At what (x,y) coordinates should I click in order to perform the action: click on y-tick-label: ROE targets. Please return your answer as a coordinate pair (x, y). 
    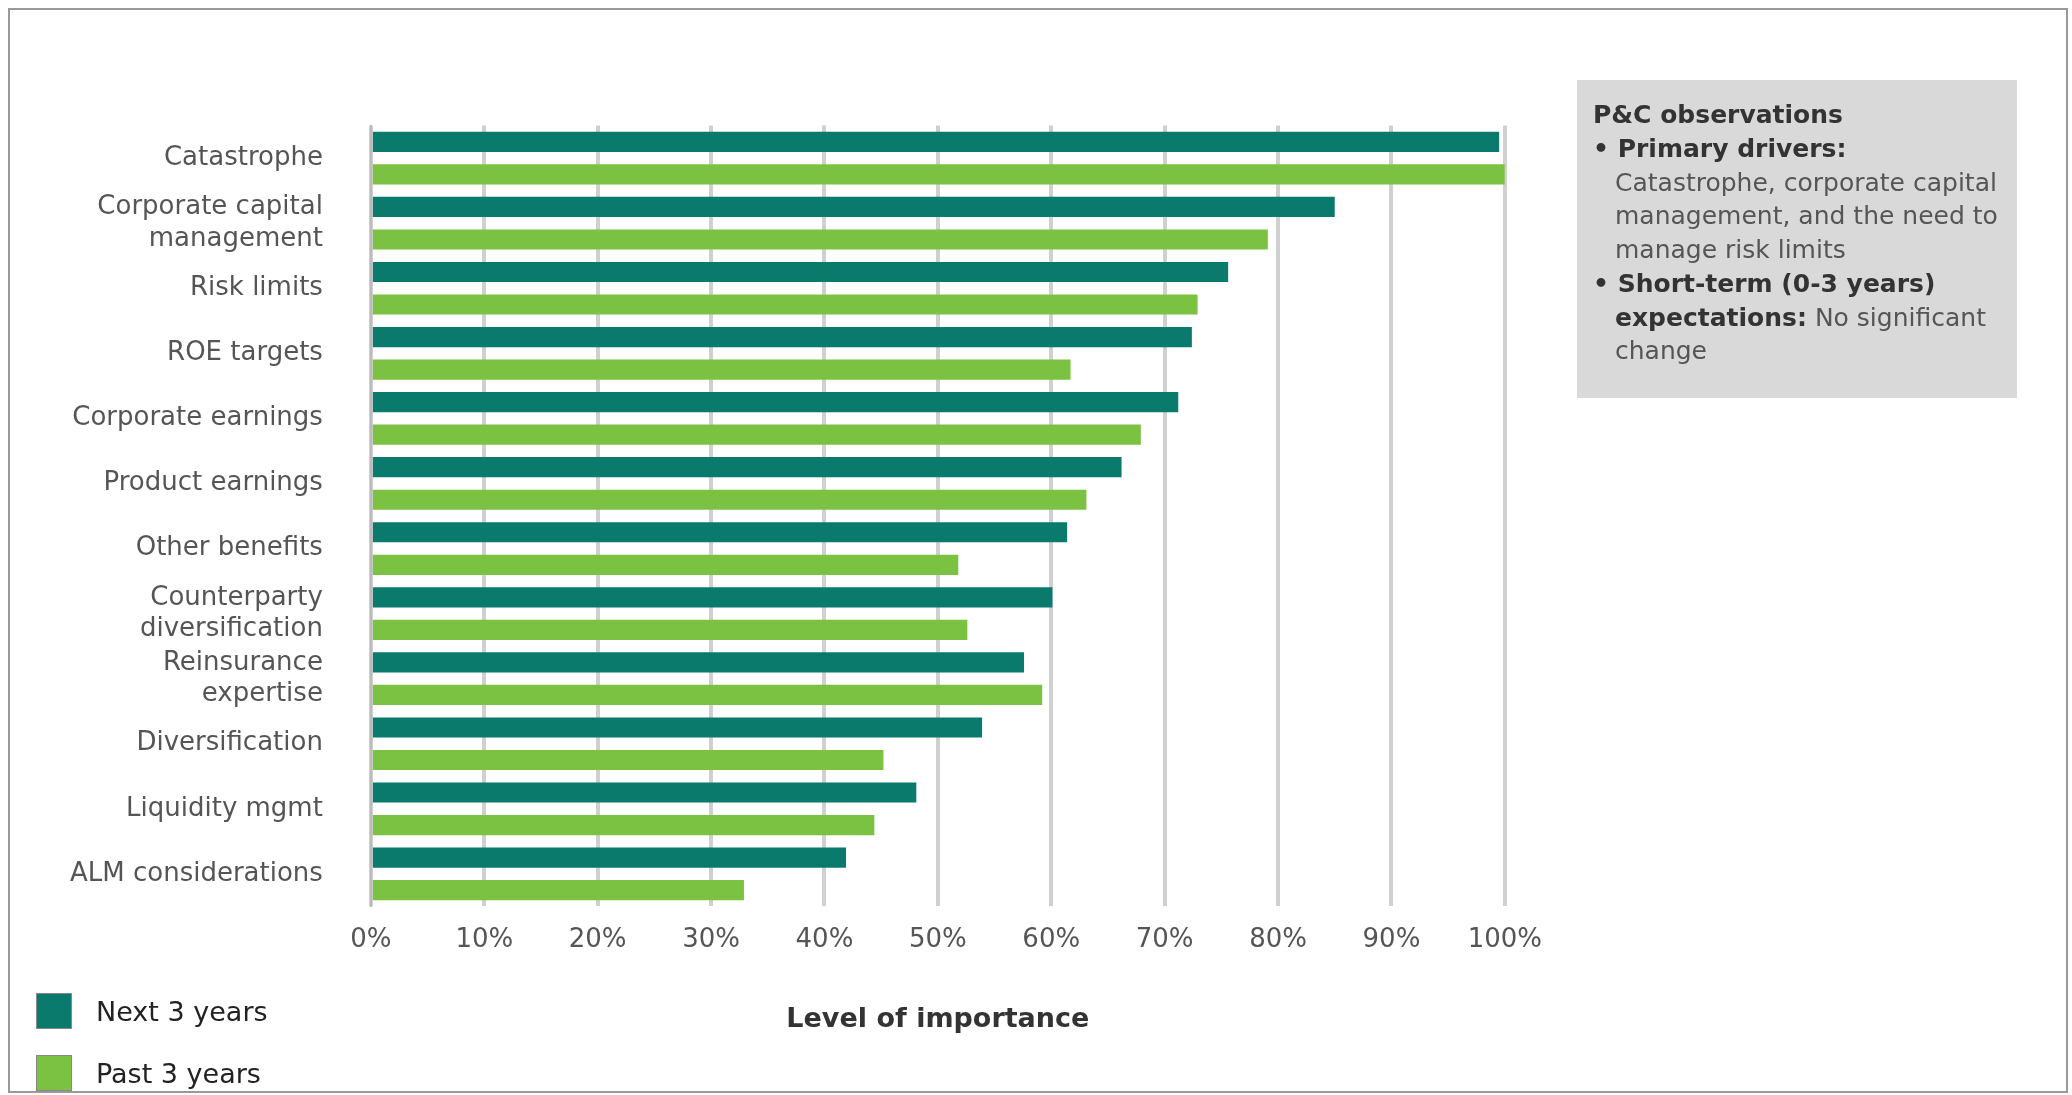
    Looking at the image, I should click on (245, 351).